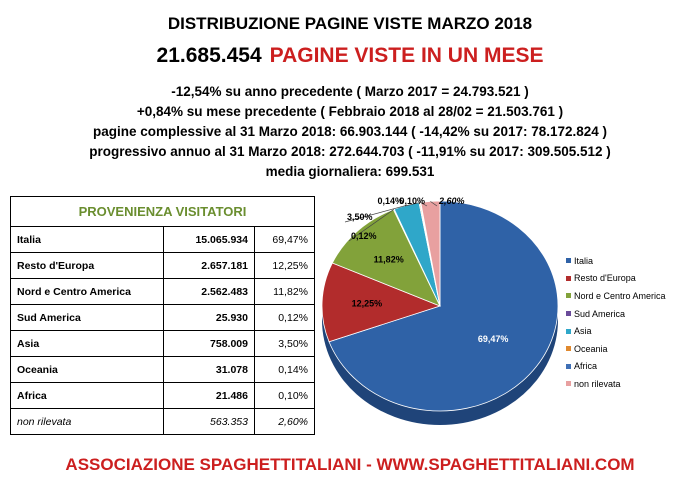 This screenshot has height=495, width=700. I want to click on row-name: Sud America, so click(87, 317).